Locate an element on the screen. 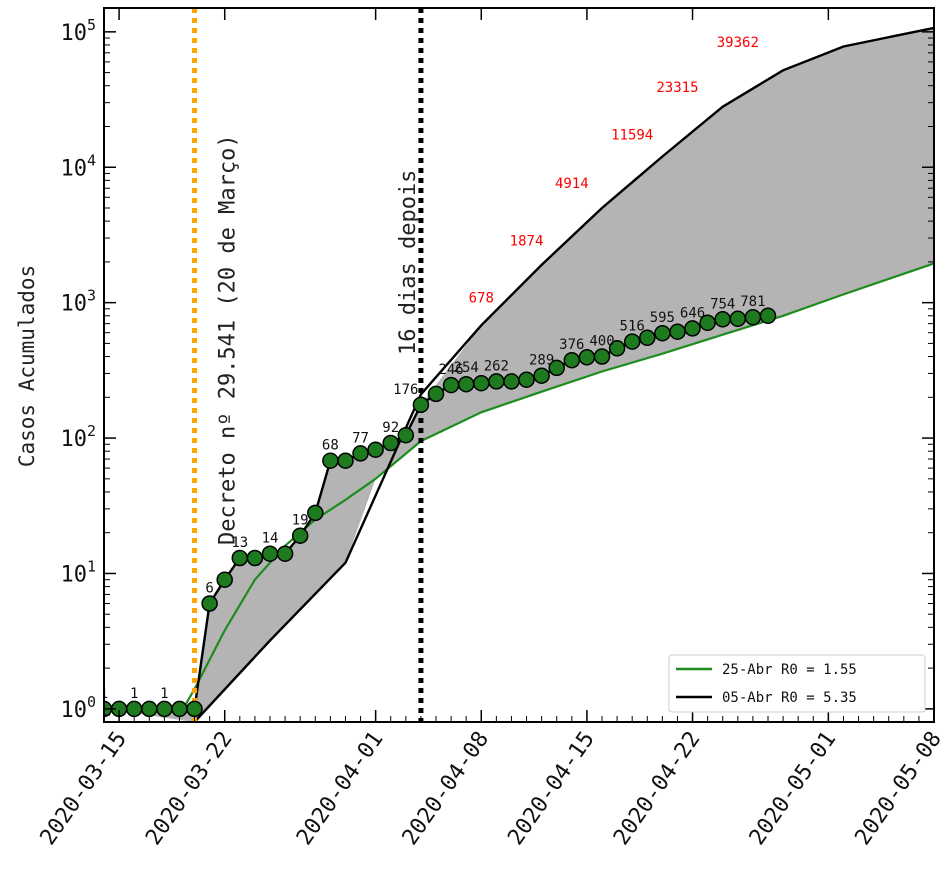 The image size is (951, 884). forecast-value-label: 39362 is located at coordinates (738, 43).